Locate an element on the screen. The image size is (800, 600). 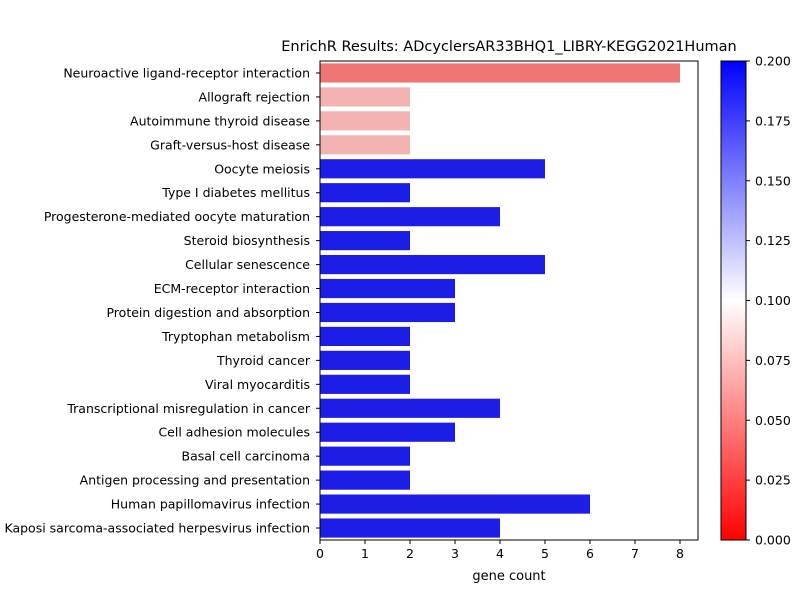
y-tick-label: Cell adhesion molecules is located at coordinates (234, 432).